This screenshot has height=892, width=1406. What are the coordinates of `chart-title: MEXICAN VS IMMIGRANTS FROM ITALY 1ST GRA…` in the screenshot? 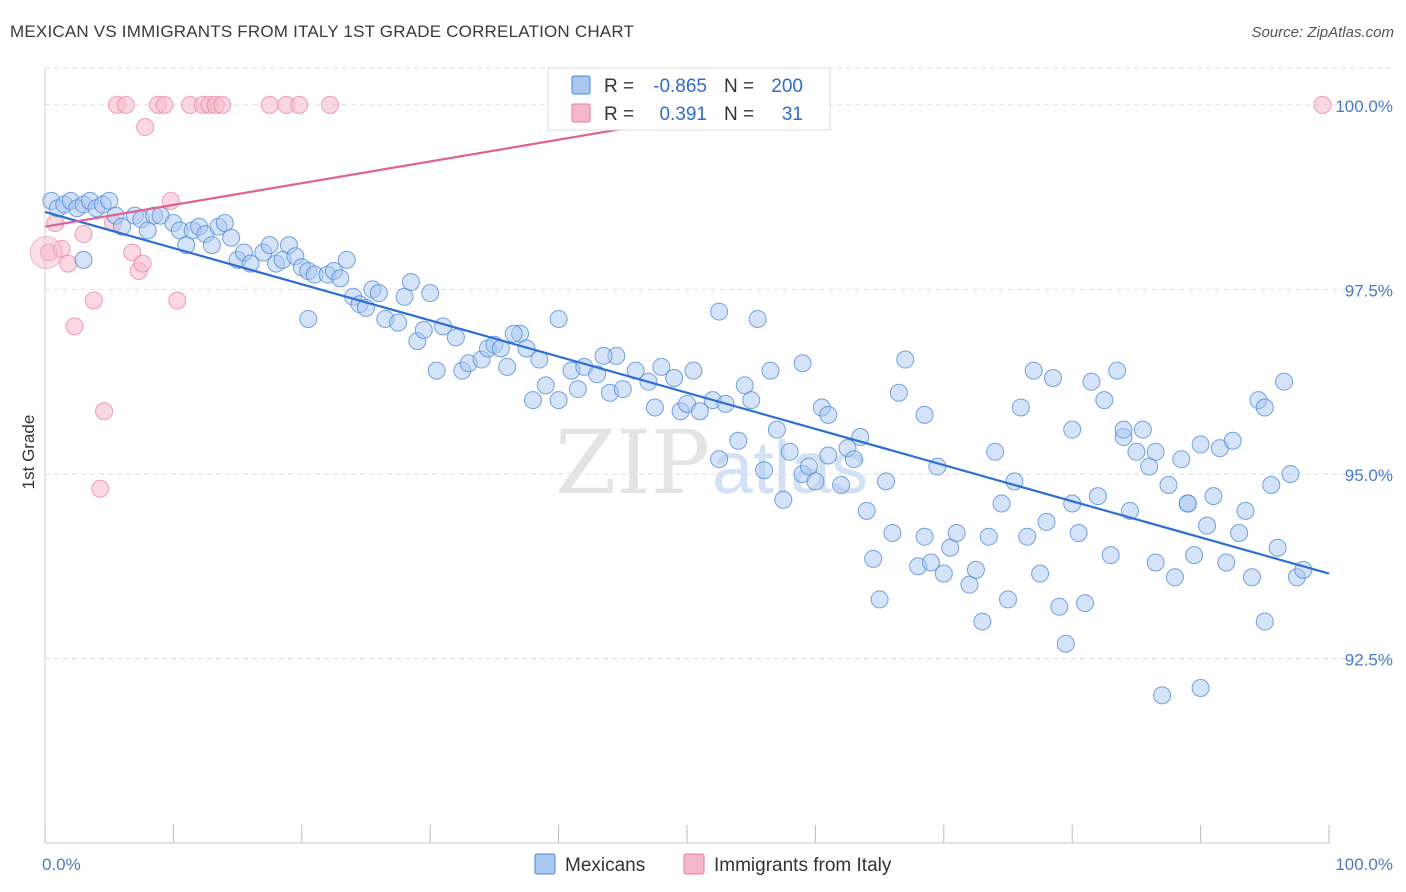 It's located at (322, 31).